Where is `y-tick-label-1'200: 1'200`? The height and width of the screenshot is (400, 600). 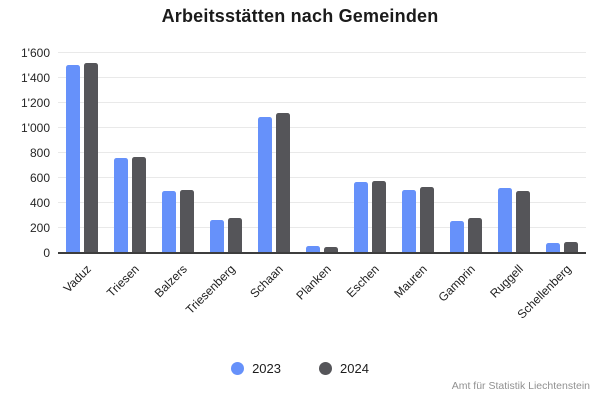 y-tick-label-1'200: 1'200 is located at coordinates (35, 103).